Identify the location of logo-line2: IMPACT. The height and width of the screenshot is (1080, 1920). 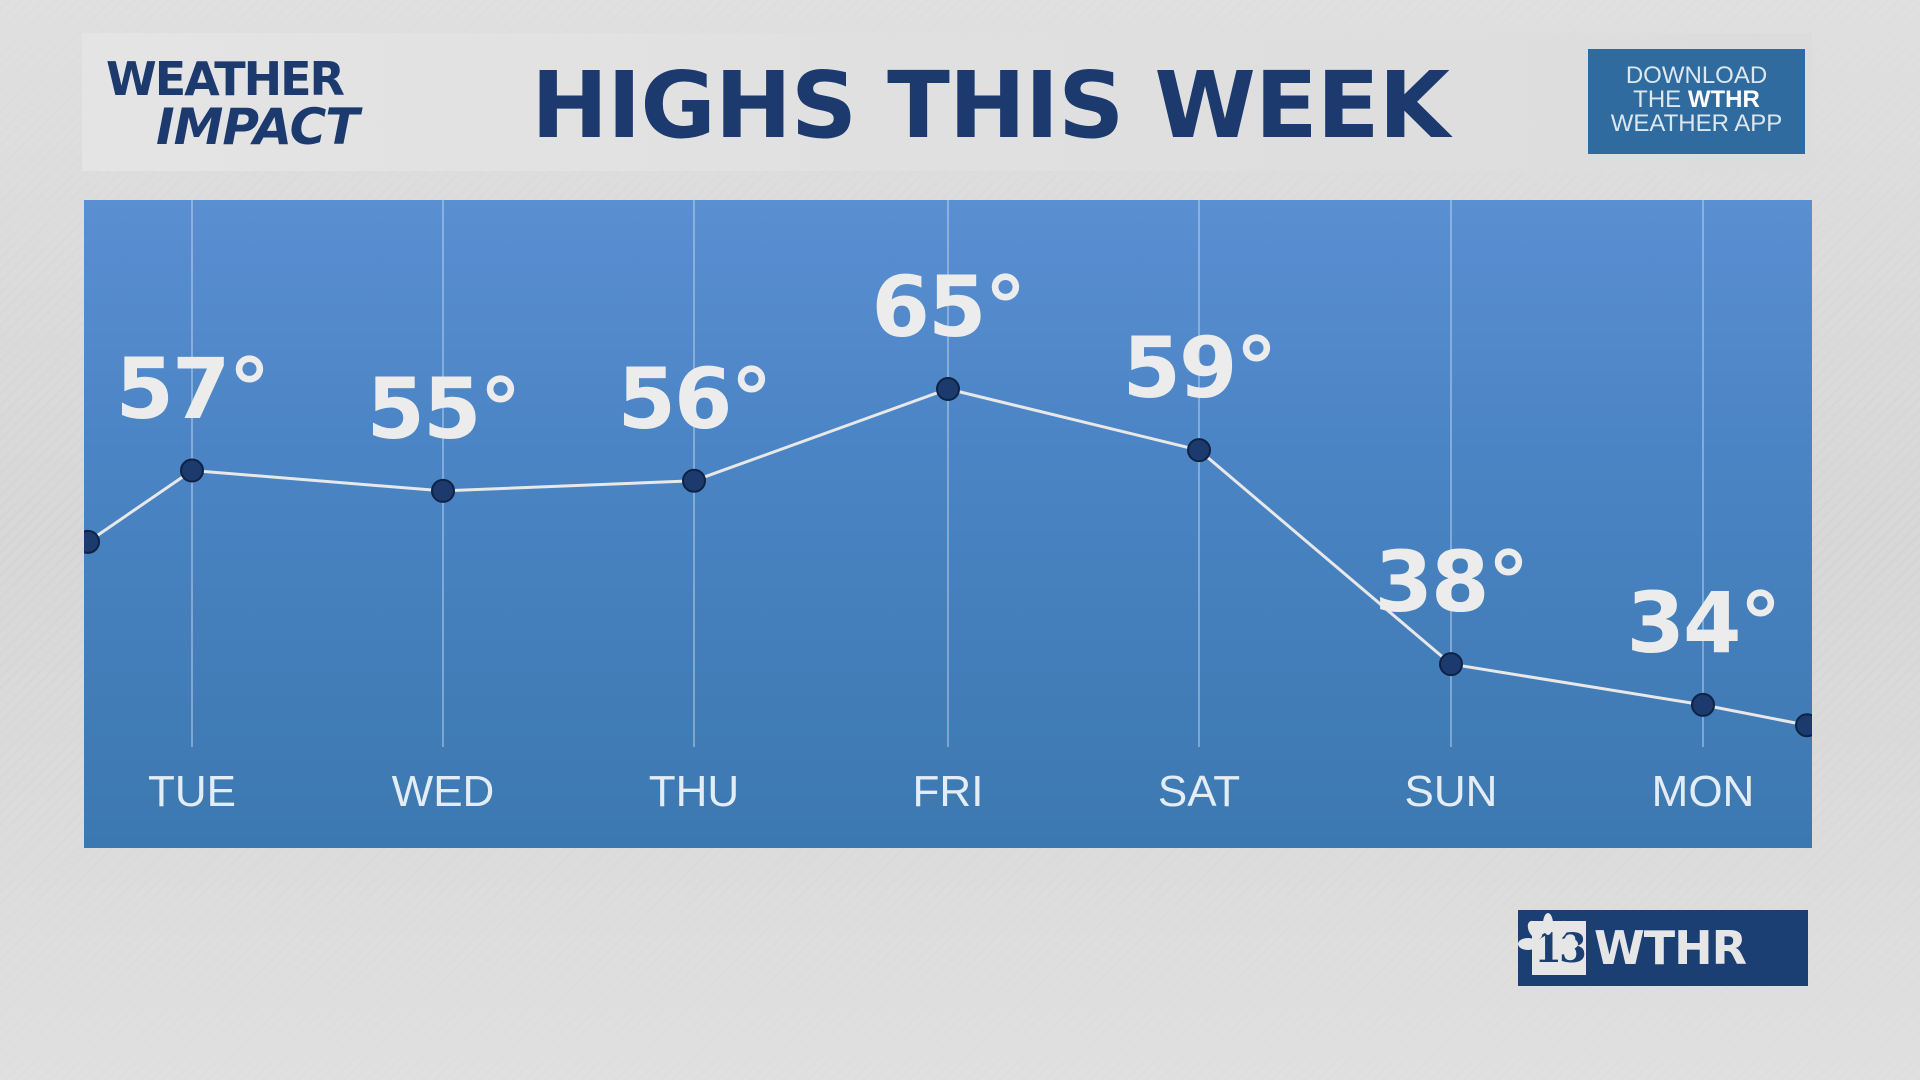
(257, 127).